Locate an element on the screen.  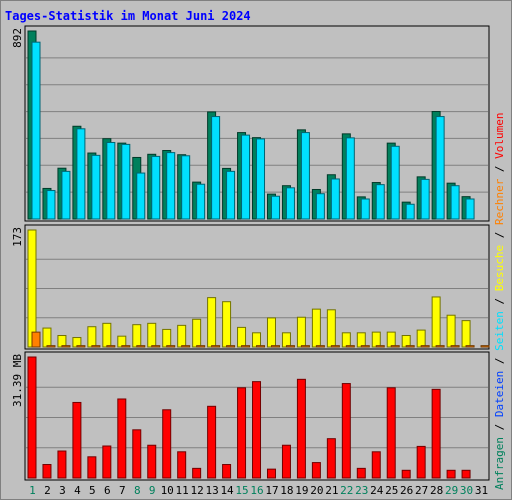
x-tick-label: 25 is located at coordinates (391, 490).